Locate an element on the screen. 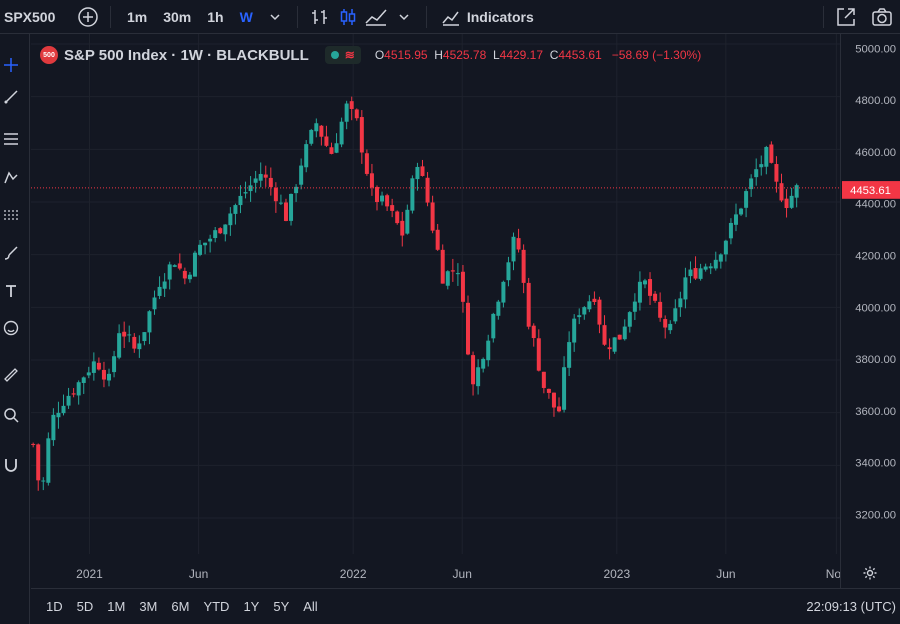 The height and width of the screenshot is (624, 900). area-style-icon is located at coordinates (376, 17).